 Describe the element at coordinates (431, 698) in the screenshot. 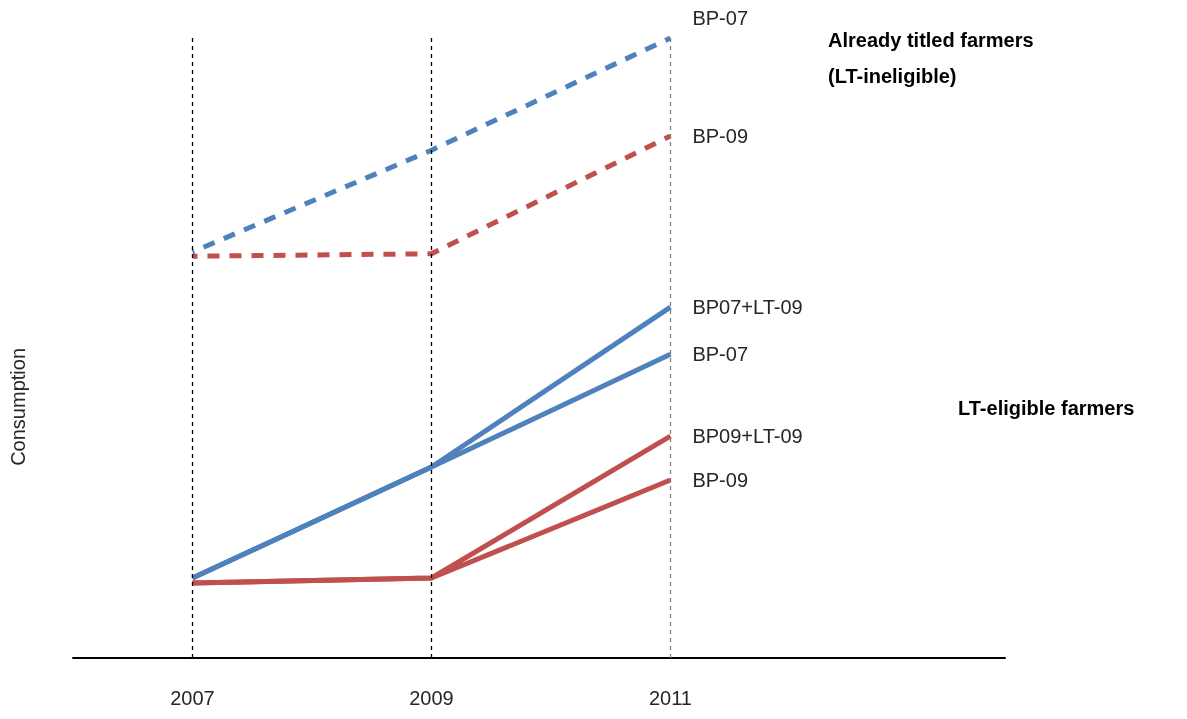

I see `x-tick-label: 2009` at that location.